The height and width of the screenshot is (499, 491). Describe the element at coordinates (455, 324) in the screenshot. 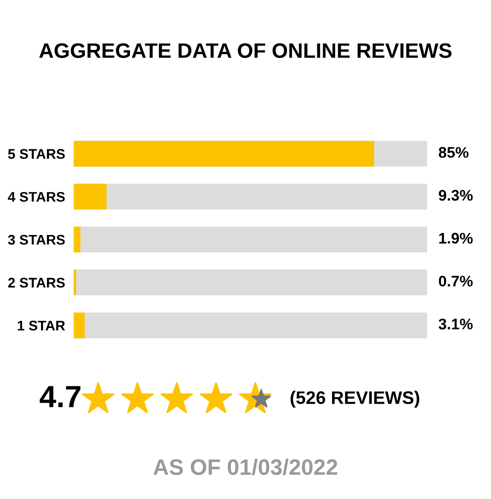

I see `data-label: 3.1%` at that location.